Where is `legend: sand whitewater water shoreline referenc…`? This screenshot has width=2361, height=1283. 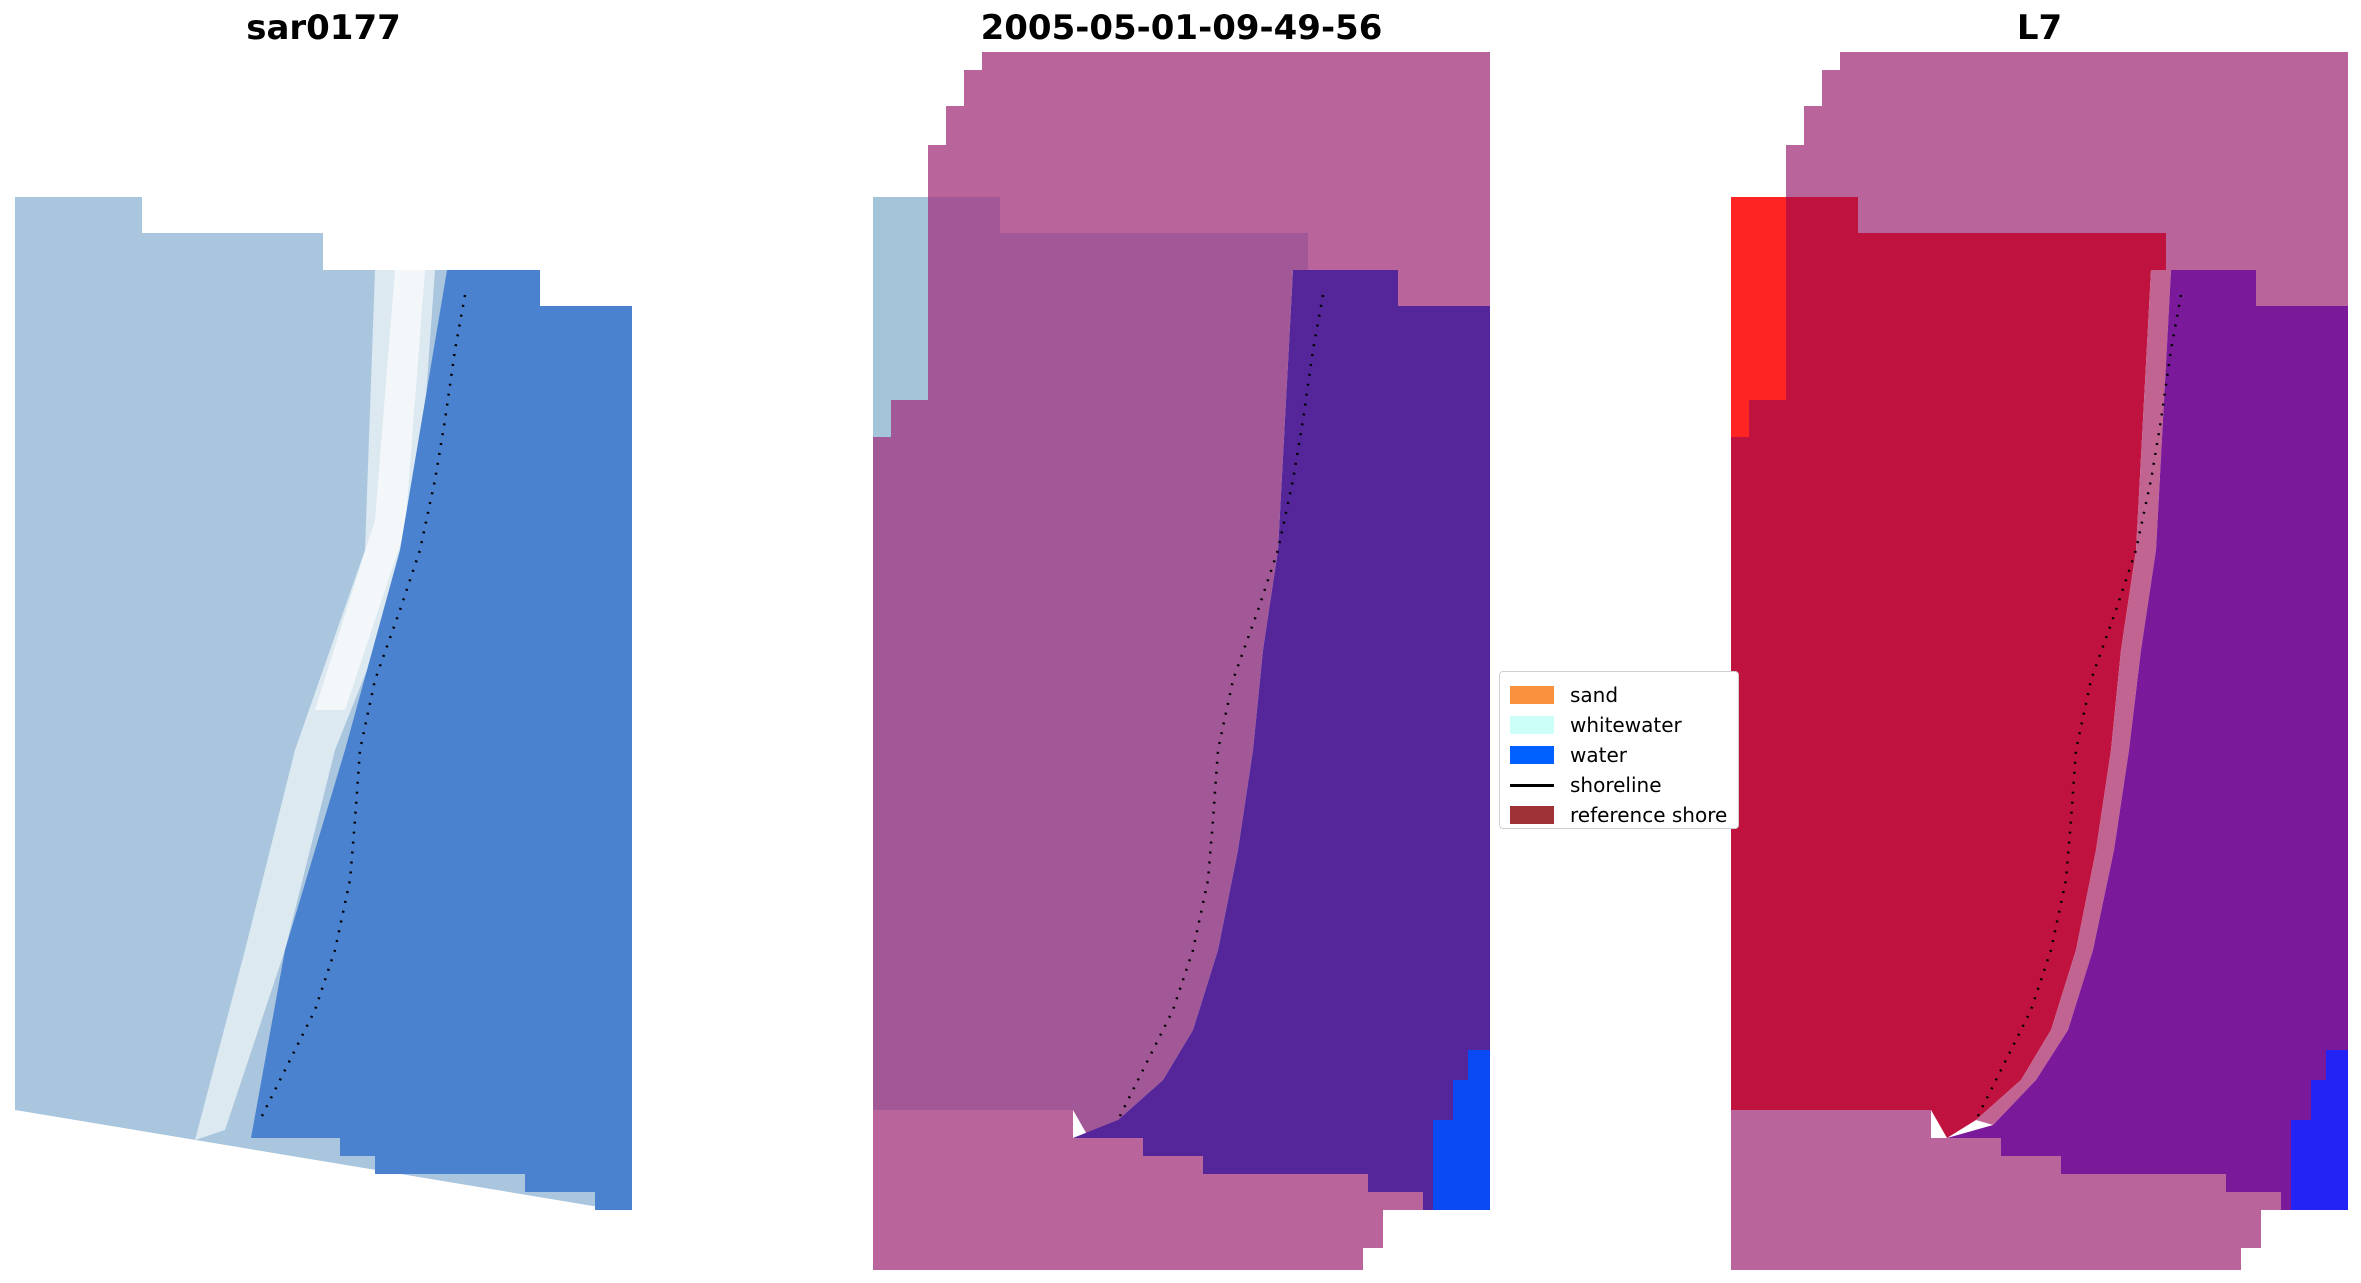 legend: sand whitewater water shoreline referenc… is located at coordinates (1619, 750).